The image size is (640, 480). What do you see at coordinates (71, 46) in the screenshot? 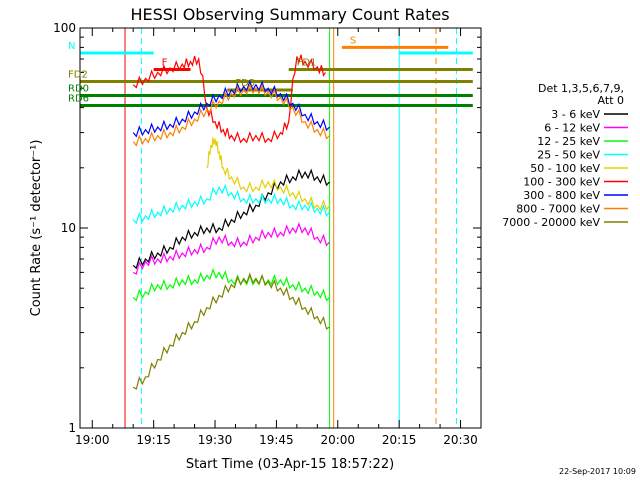
I see `annotation-label-0: N` at bounding box center [71, 46].